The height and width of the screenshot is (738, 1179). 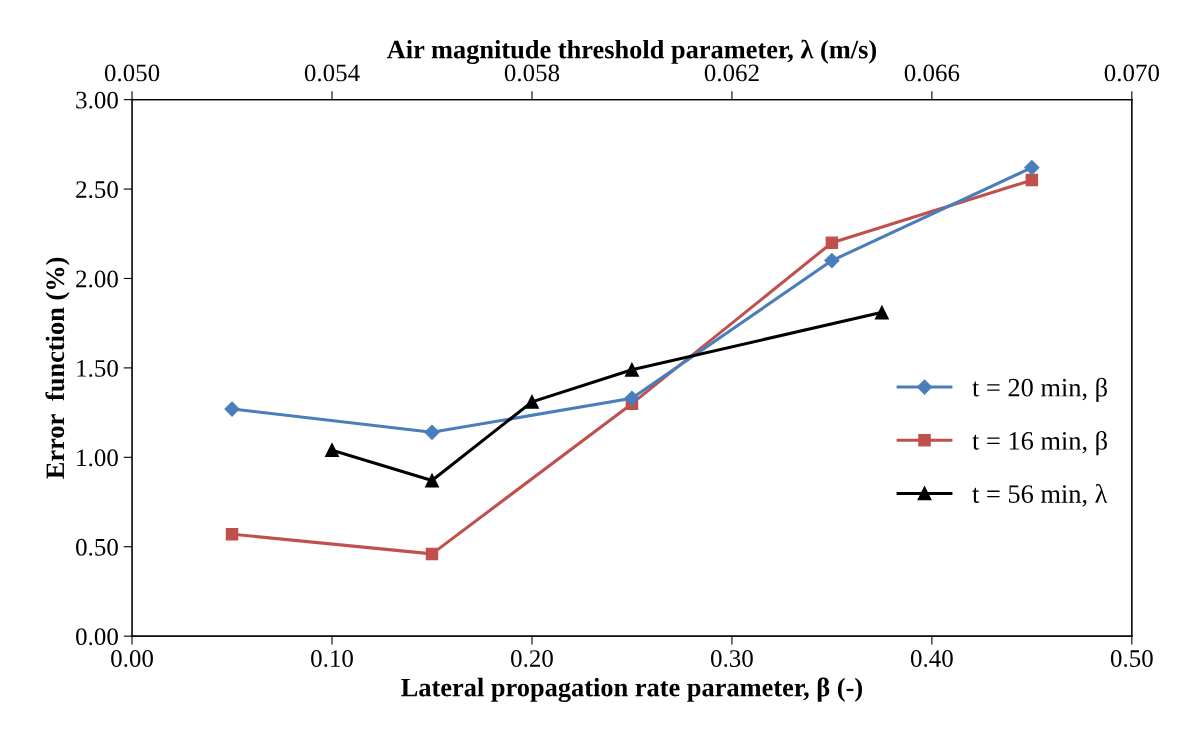 What do you see at coordinates (1040, 495) in the screenshot?
I see `legend-label: t = 56 min, λ` at bounding box center [1040, 495].